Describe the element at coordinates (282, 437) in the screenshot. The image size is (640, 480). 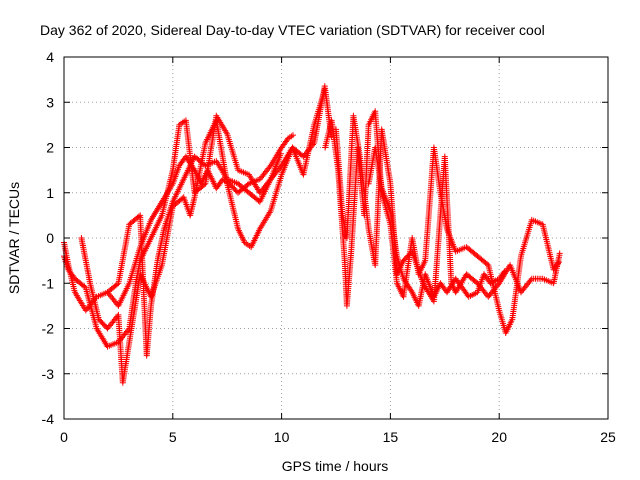
I see `x-tick-label: 10` at that location.